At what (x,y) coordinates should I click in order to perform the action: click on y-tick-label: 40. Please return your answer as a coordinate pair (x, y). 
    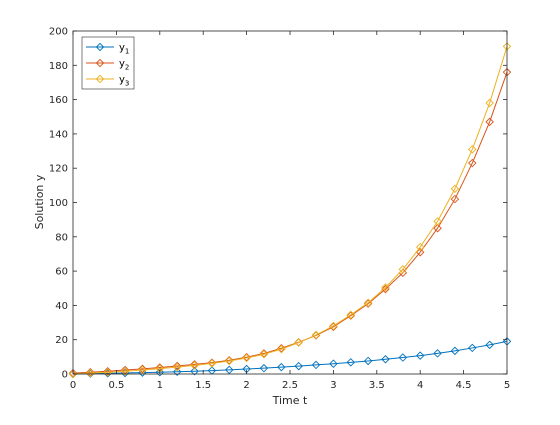
    Looking at the image, I should click on (61, 306).